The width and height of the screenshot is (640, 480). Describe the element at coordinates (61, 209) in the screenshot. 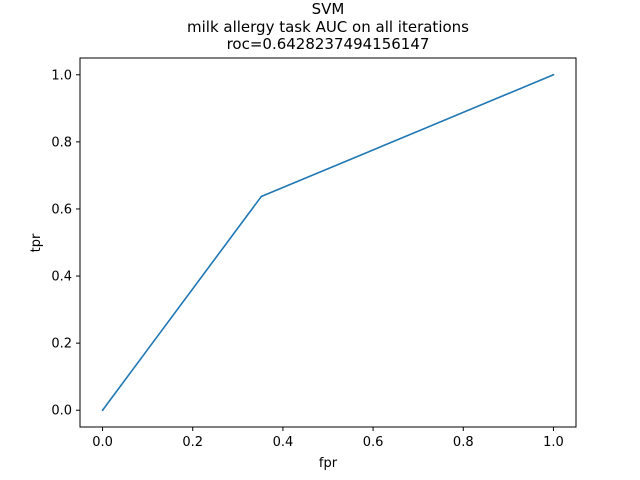

I see `y-tick-label: 0.6` at that location.